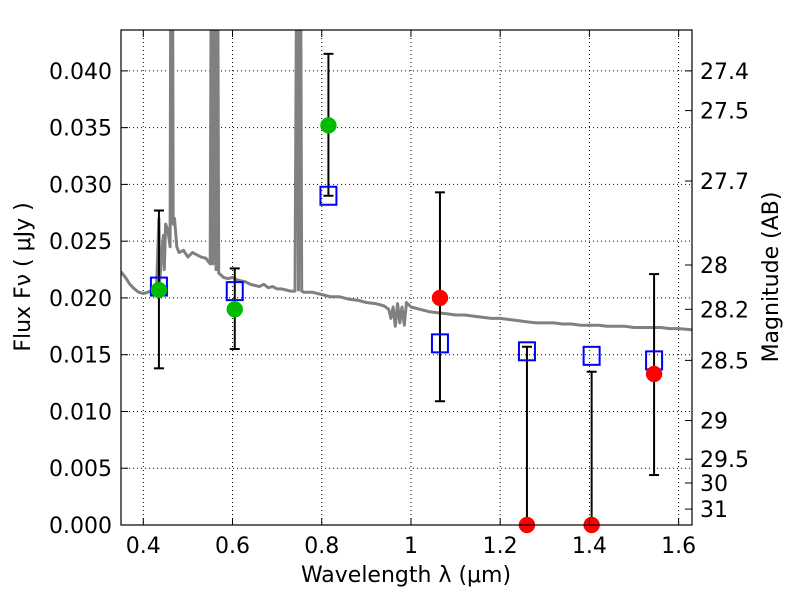 The image size is (800, 600). Describe the element at coordinates (80, 356) in the screenshot. I see `y-tick-label: 0.015` at that location.